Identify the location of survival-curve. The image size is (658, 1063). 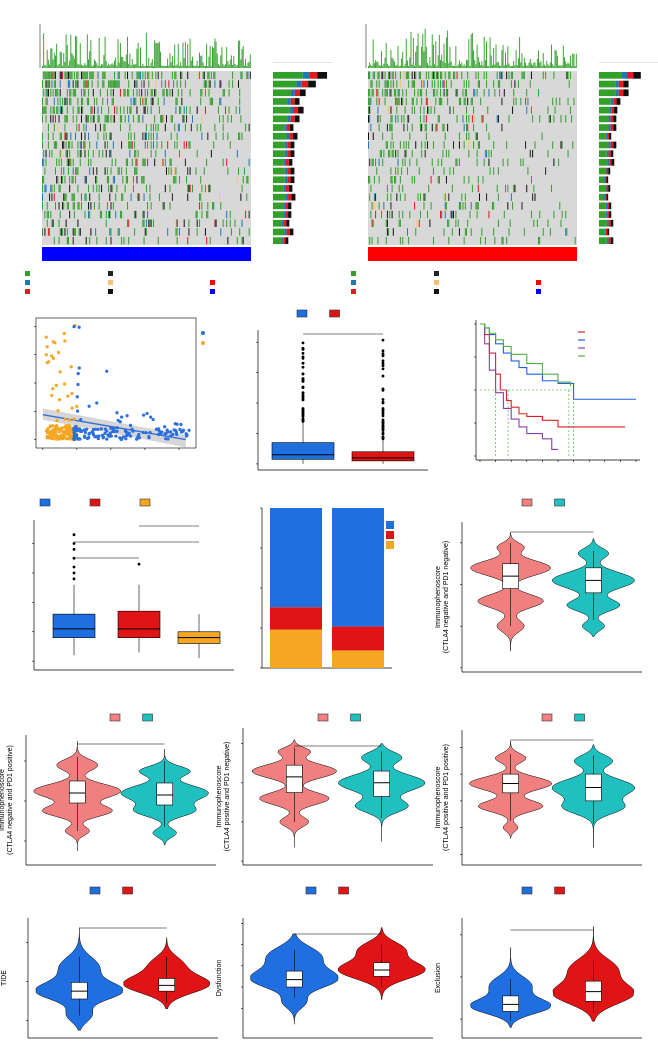
(519, 386).